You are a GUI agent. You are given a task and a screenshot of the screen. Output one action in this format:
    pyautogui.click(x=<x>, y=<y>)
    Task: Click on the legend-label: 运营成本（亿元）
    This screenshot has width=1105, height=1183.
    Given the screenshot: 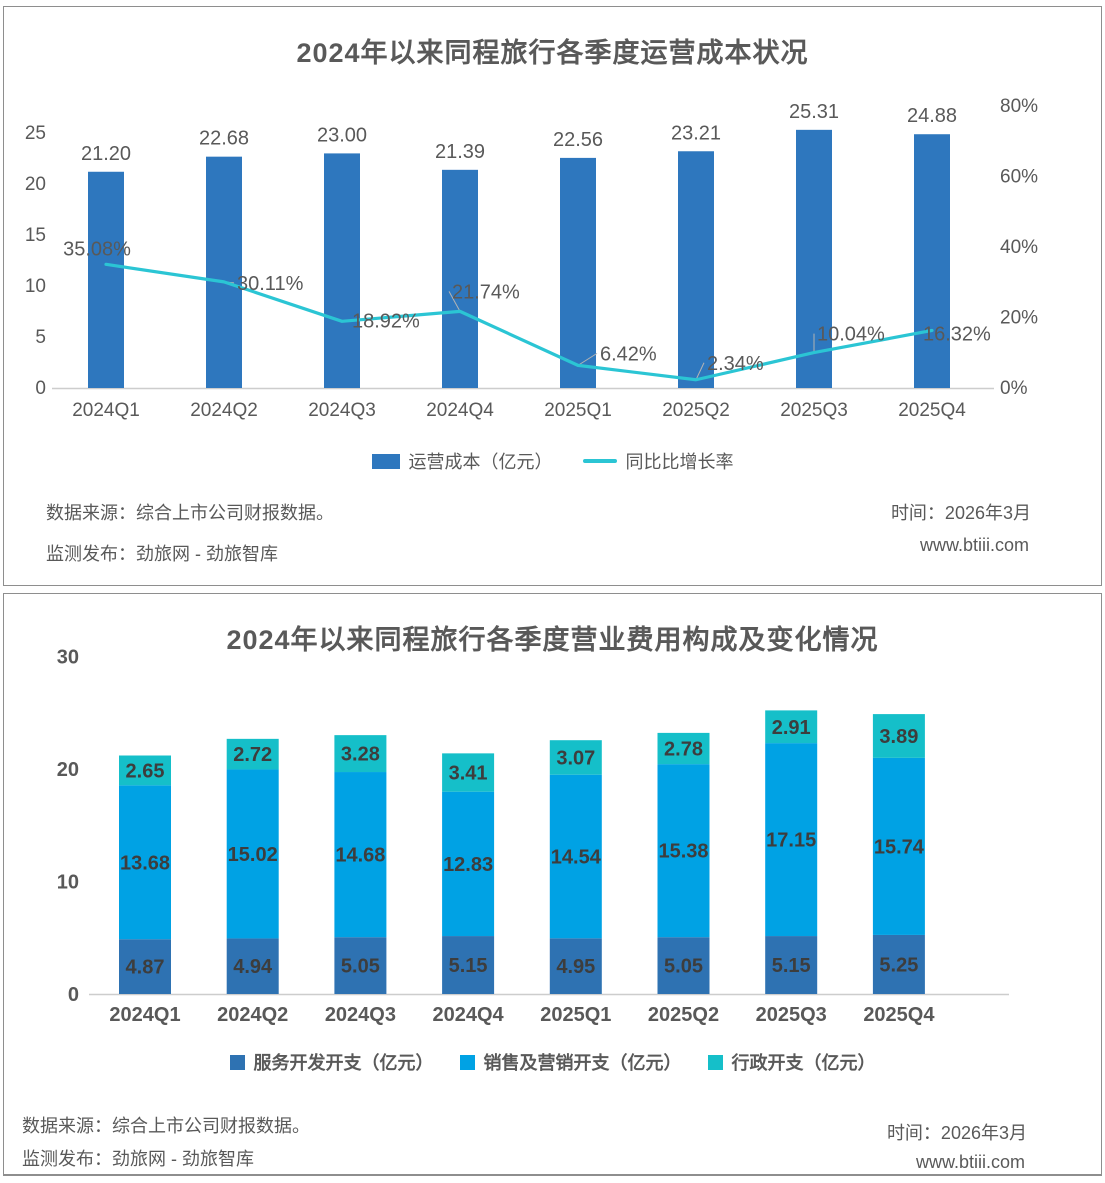 What is the action you would take?
    pyautogui.click(x=480, y=462)
    